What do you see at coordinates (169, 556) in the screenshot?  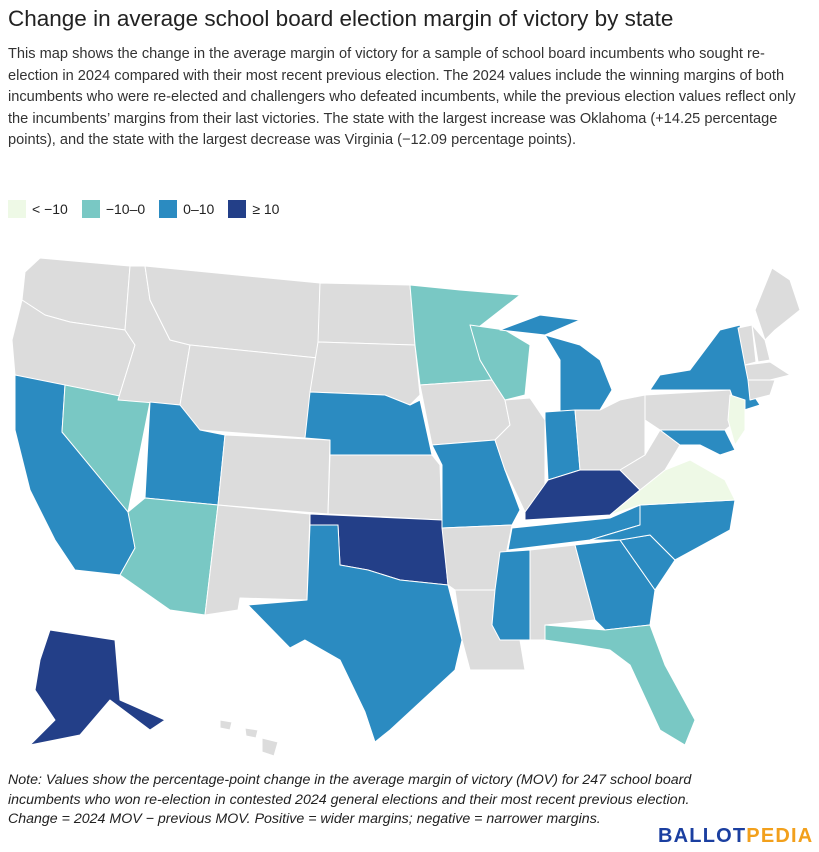 I see `state-az` at bounding box center [169, 556].